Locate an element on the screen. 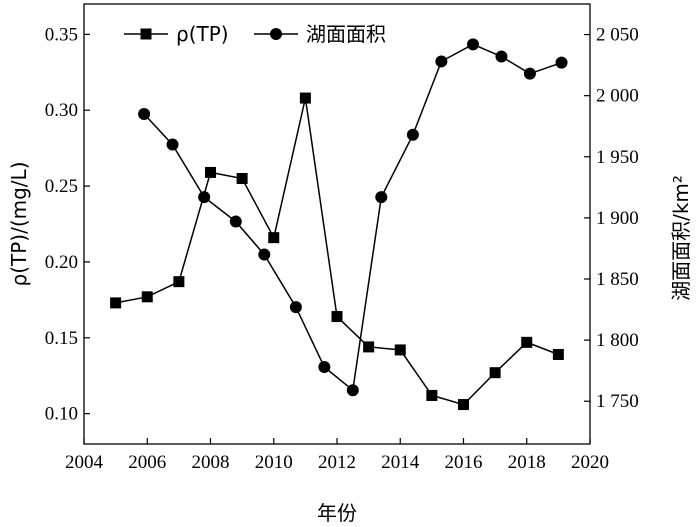  x-tick-label: 2020 is located at coordinates (590, 462).